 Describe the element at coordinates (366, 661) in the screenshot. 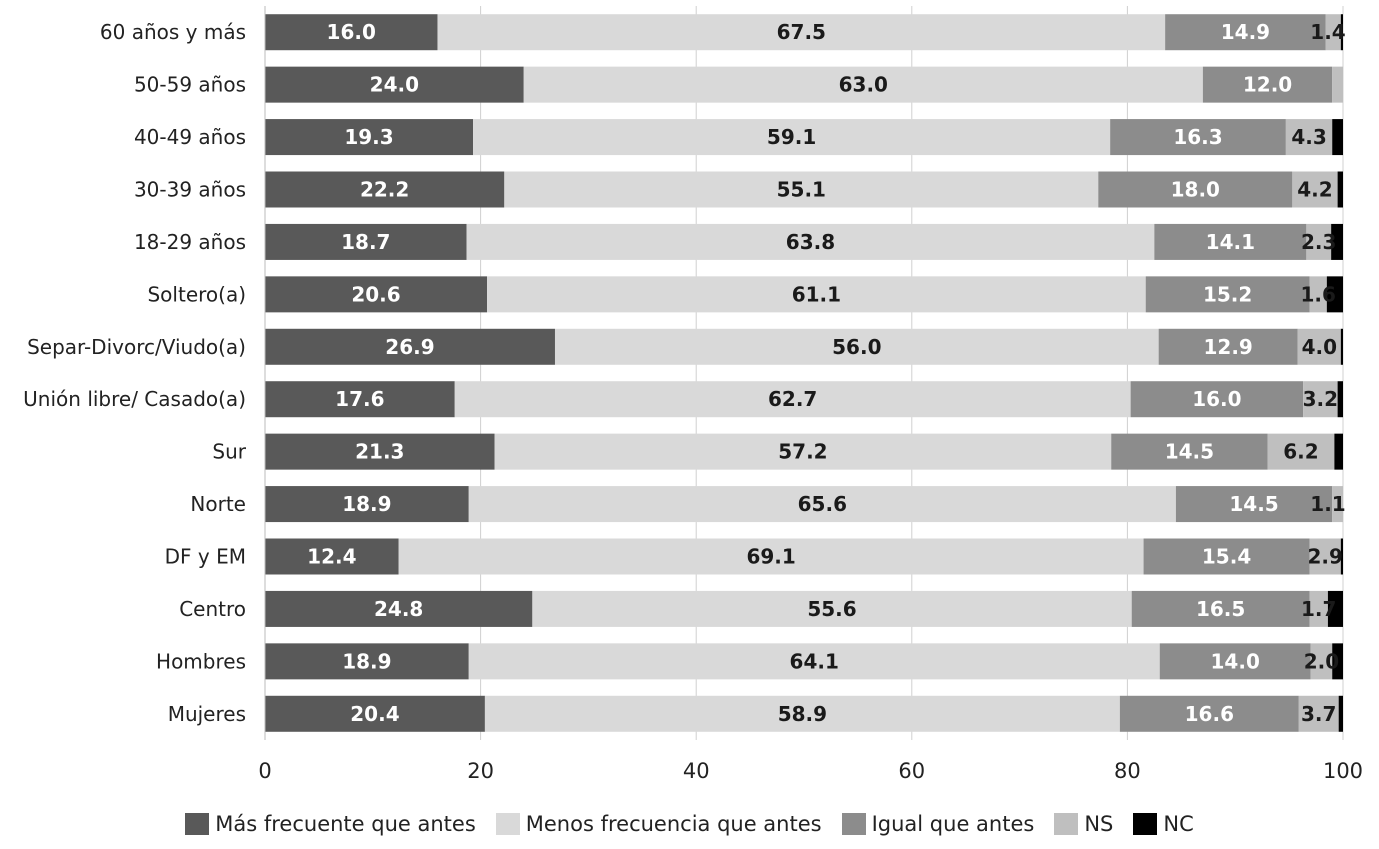

I see `data-label: 18.9` at that location.